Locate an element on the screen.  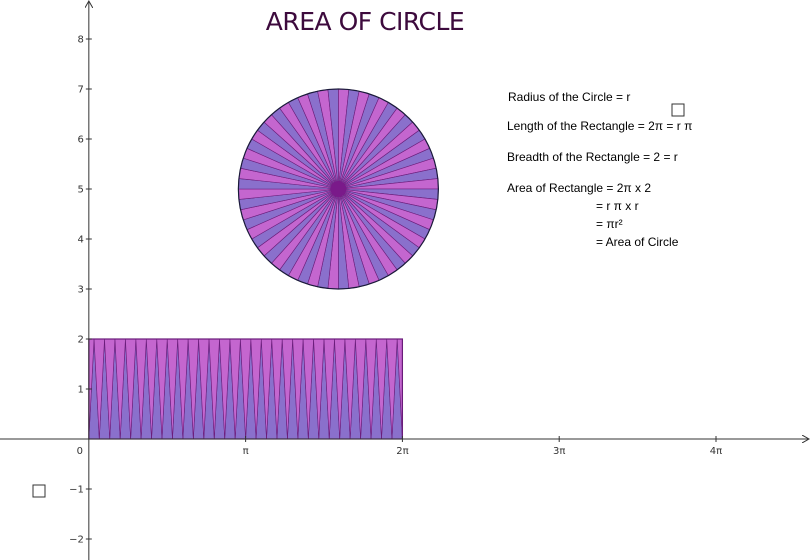
x-tick-label: 4π is located at coordinates (716, 451).